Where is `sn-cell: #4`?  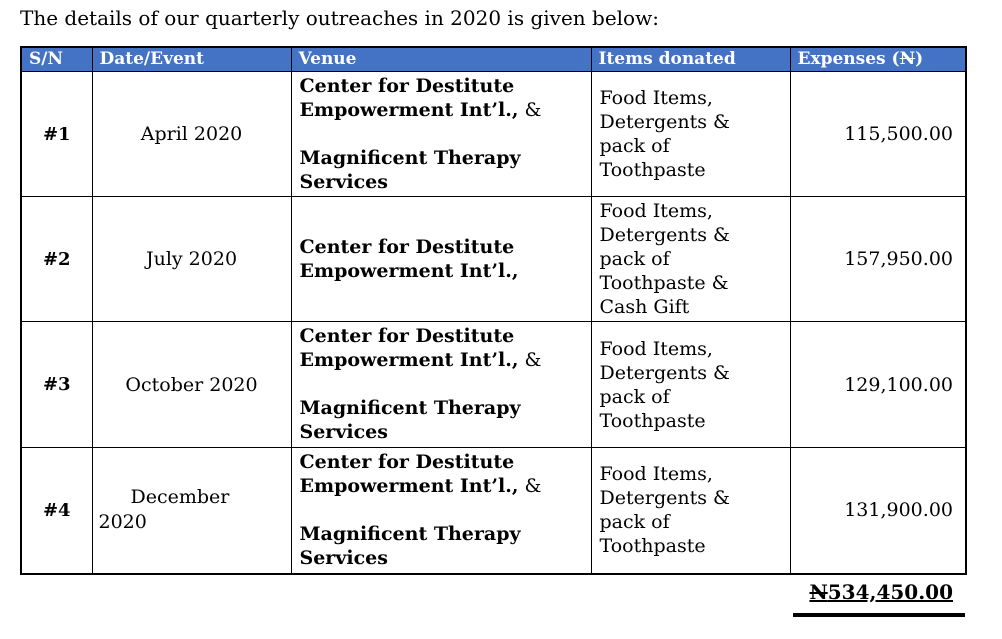 sn-cell: #4 is located at coordinates (56, 510).